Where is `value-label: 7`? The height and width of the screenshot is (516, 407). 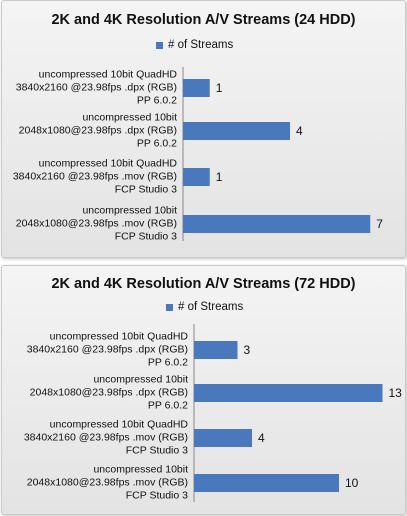
value-label: 7 is located at coordinates (379, 224).